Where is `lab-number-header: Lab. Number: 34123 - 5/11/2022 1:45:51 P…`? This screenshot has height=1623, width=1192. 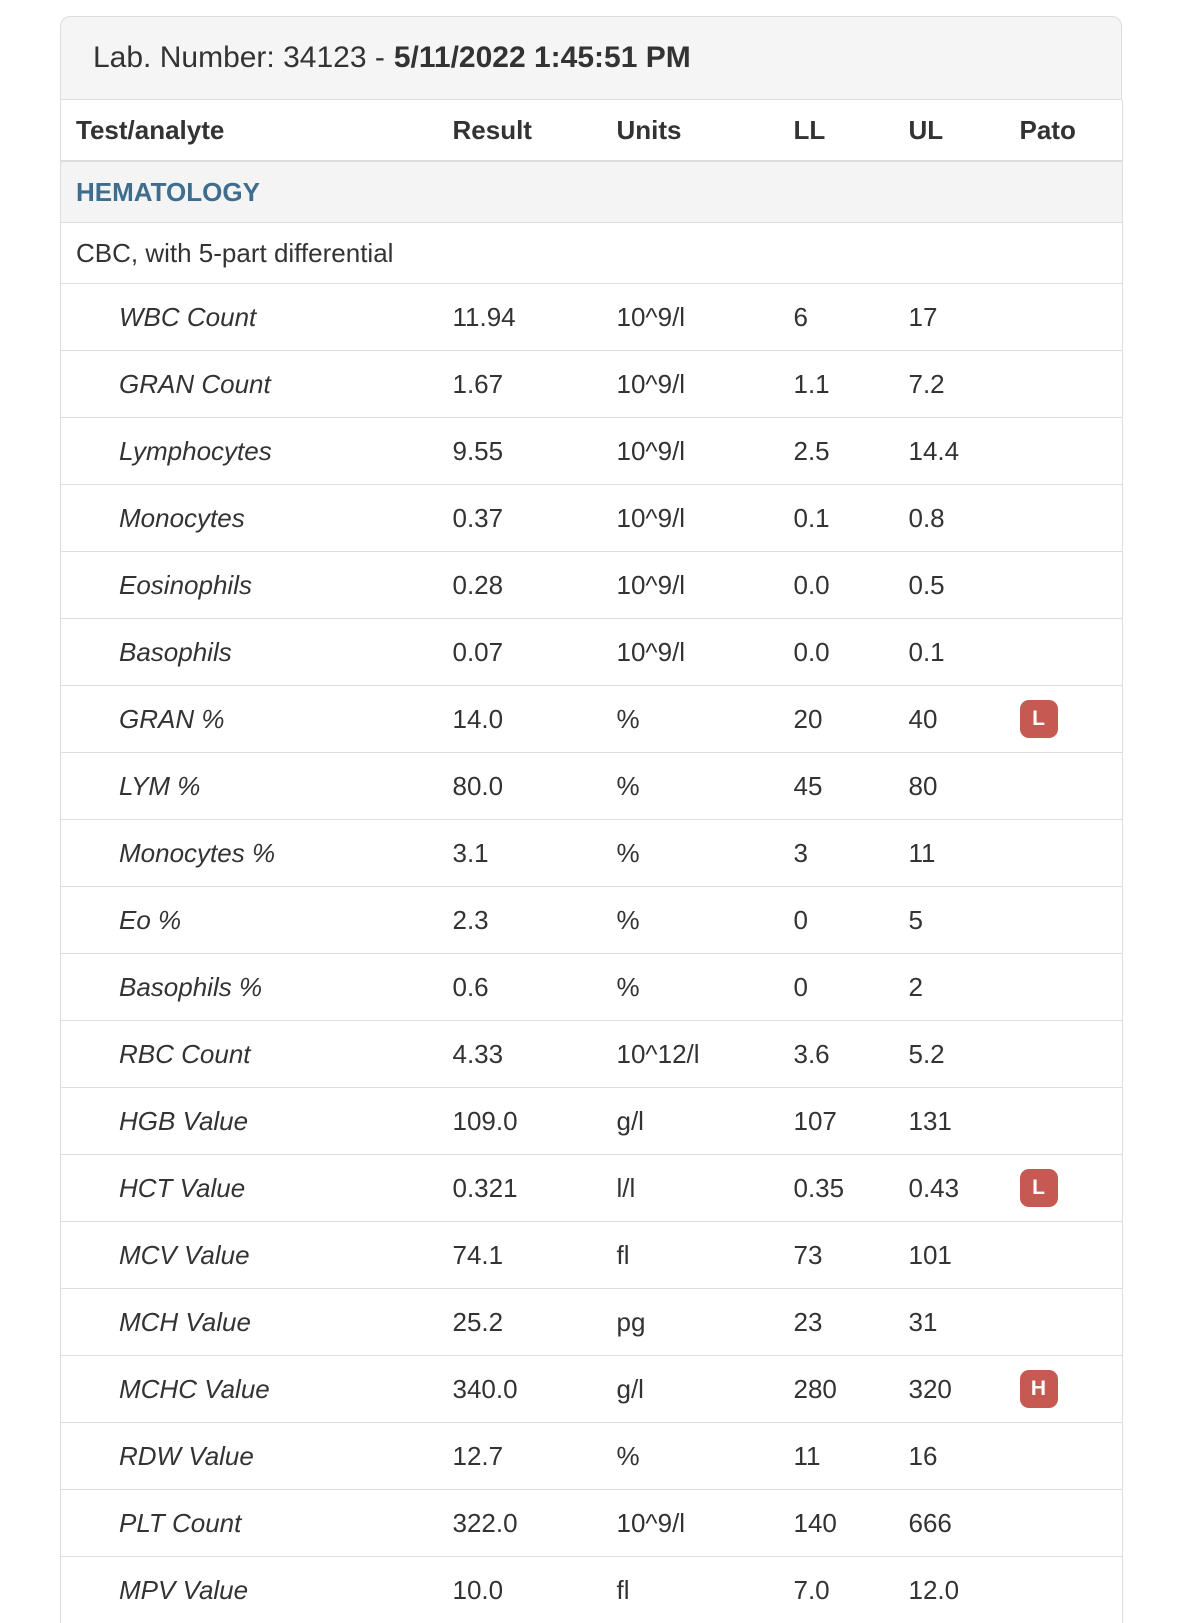 lab-number-header: Lab. Number: 34123 - 5/11/2022 1:45:51 P… is located at coordinates (591, 58).